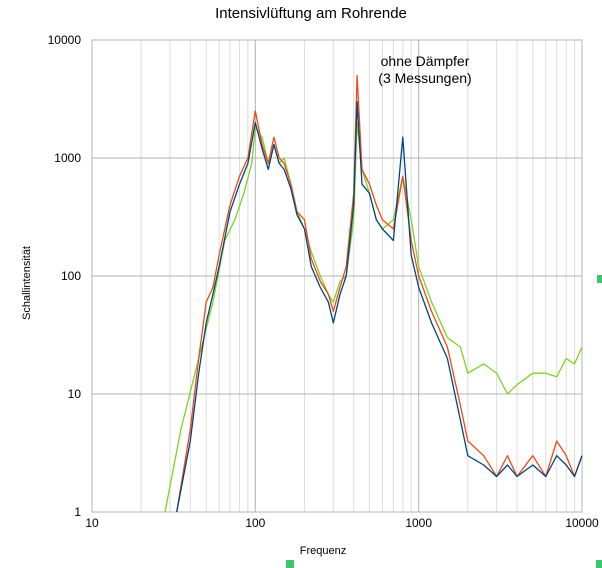 The height and width of the screenshot is (568, 602). Describe the element at coordinates (418, 523) in the screenshot. I see `x-tick-label: 1000` at that location.